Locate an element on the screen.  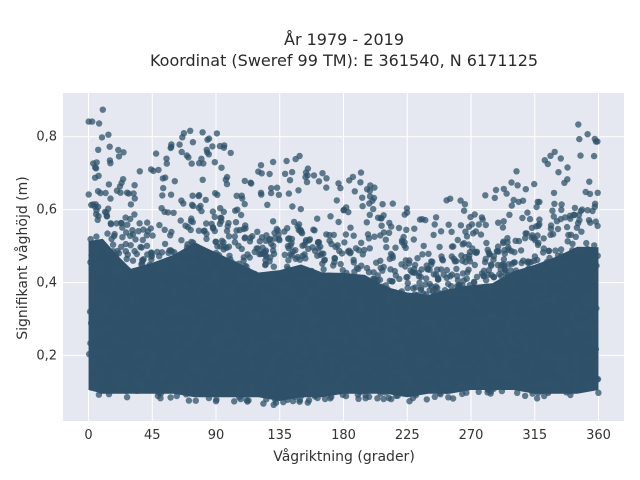
x-tick-label: 225 is located at coordinates (407, 435).